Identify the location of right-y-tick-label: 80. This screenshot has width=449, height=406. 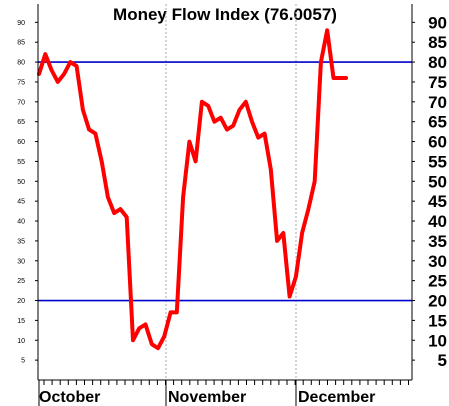
(437, 62).